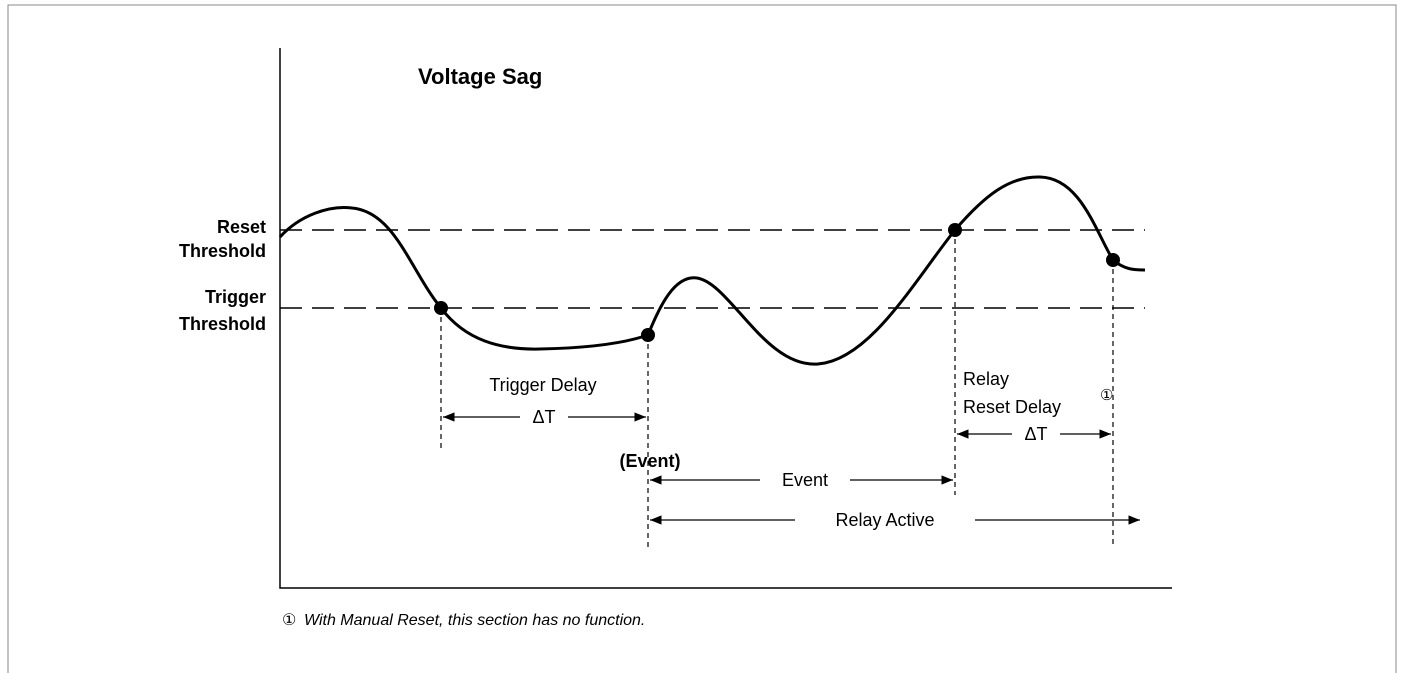 The width and height of the screenshot is (1402, 673). Describe the element at coordinates (235, 297) in the screenshot. I see `level-label: Trigger` at that location.